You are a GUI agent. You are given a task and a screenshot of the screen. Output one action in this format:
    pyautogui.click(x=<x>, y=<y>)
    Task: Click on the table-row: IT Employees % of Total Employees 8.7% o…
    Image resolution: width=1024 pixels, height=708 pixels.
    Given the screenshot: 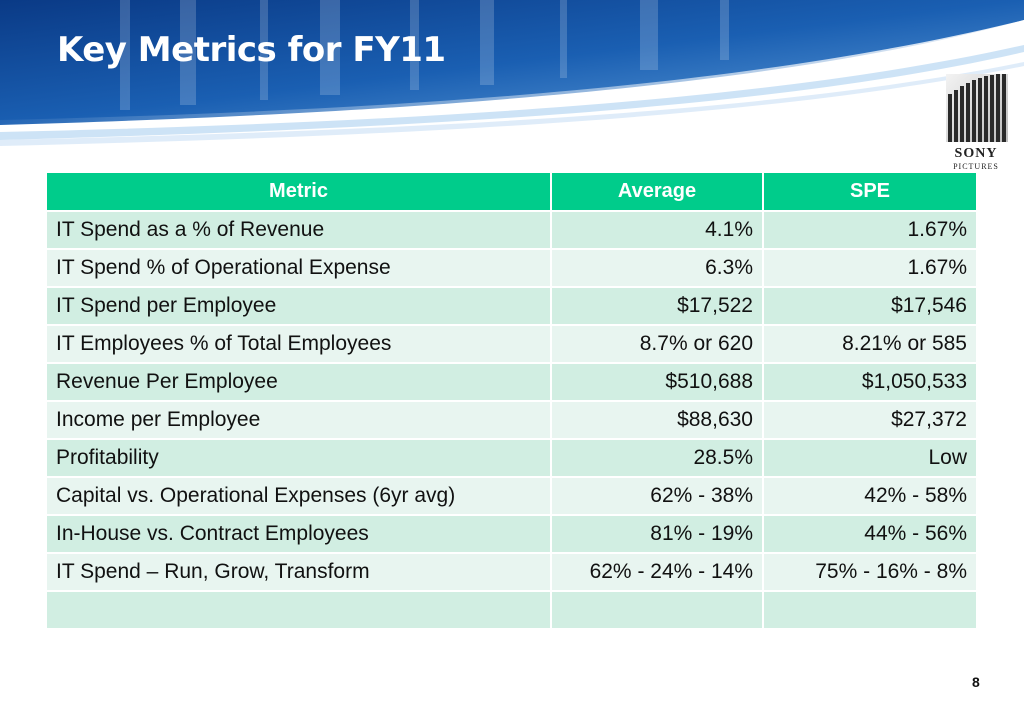 What is the action you would take?
    pyautogui.click(x=511, y=344)
    